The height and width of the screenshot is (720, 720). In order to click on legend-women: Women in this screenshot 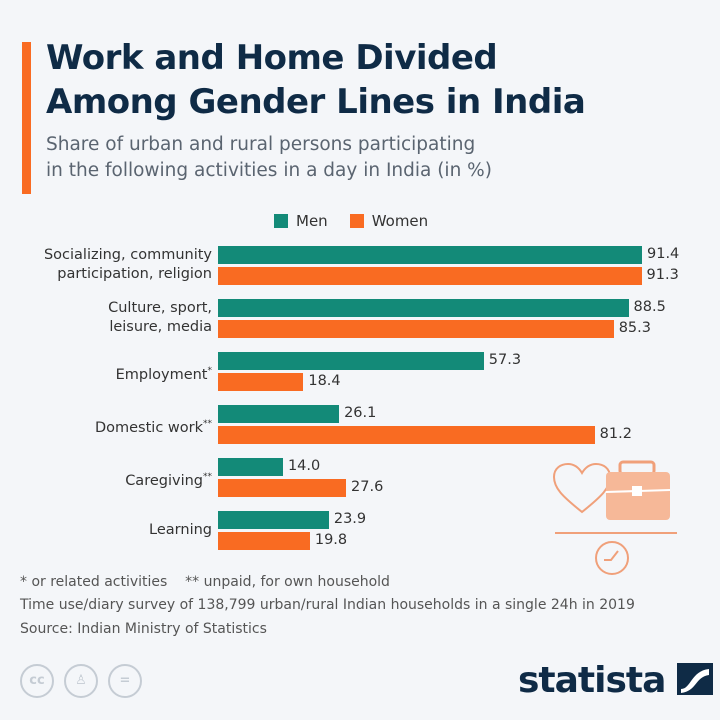, I will do `click(388, 221)`.